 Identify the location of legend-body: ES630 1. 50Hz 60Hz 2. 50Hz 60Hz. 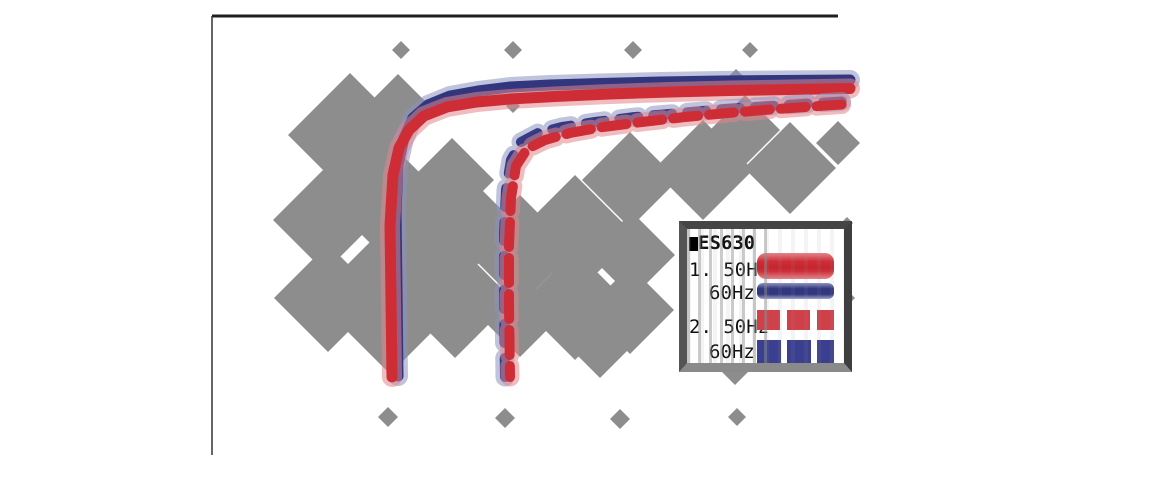
(765, 296).